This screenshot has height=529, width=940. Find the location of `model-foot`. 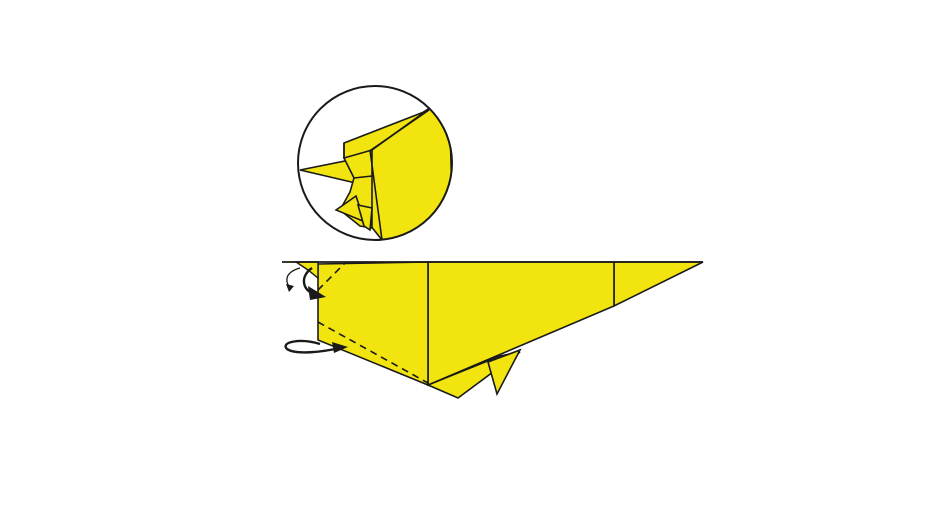

model-foot is located at coordinates (504, 372).